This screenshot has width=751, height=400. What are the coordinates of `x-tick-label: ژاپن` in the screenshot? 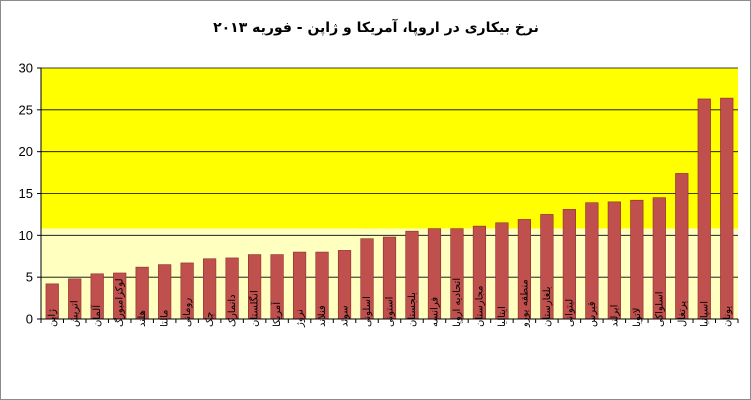 It's located at (52, 318).